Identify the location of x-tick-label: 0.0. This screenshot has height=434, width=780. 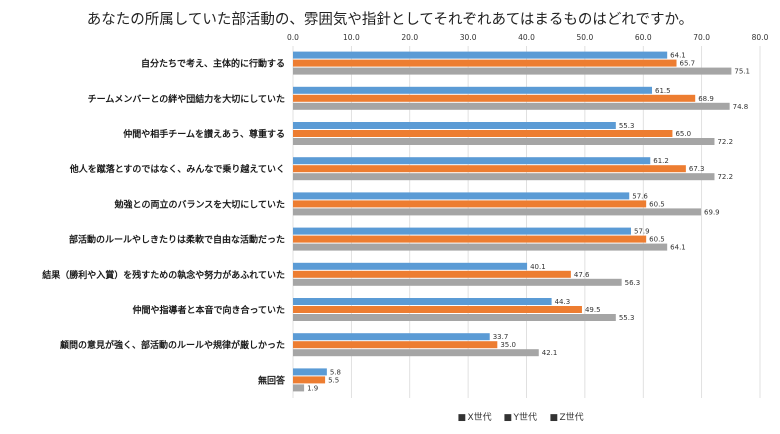
(293, 37).